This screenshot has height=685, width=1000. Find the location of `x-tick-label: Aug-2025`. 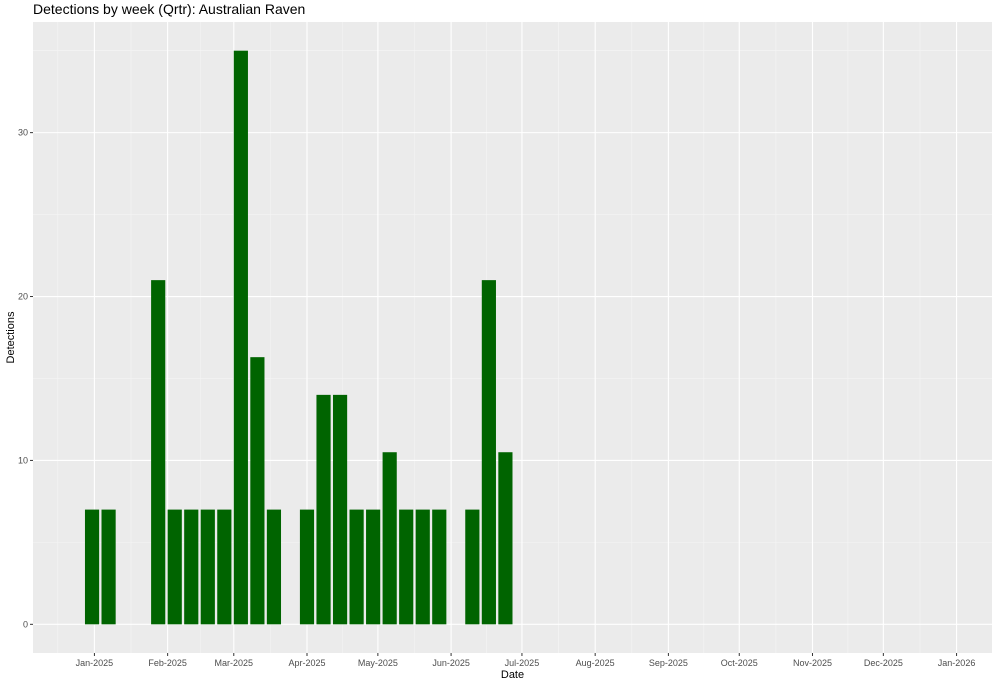

x-tick-label: Aug-2025 is located at coordinates (595, 663).